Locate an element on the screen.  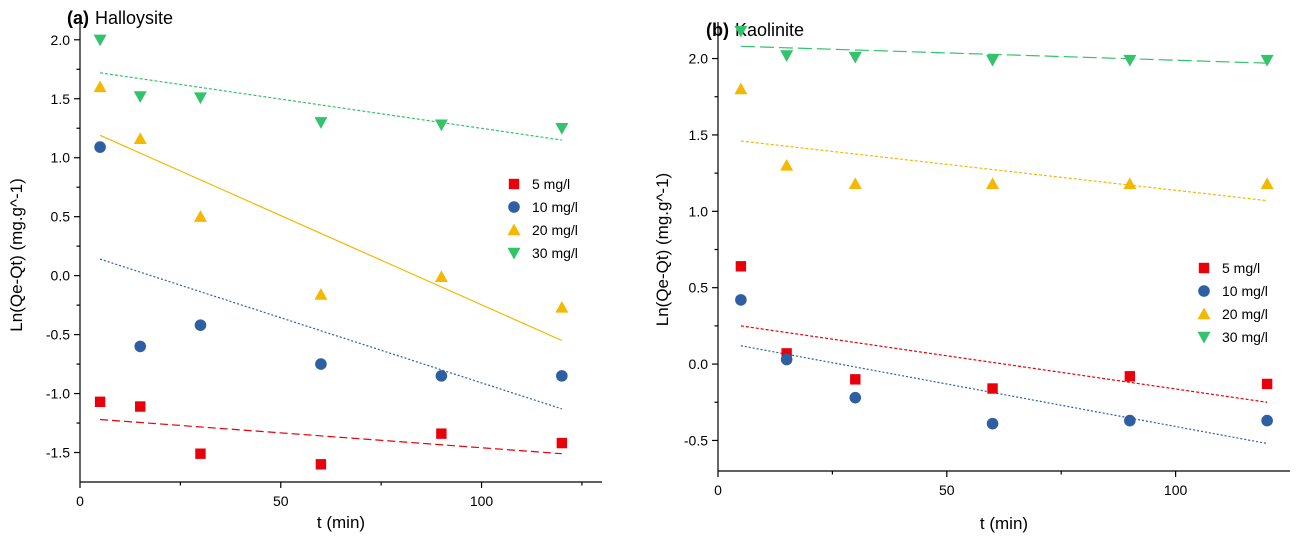
panel-letter: (a) is located at coordinates (78, 18).